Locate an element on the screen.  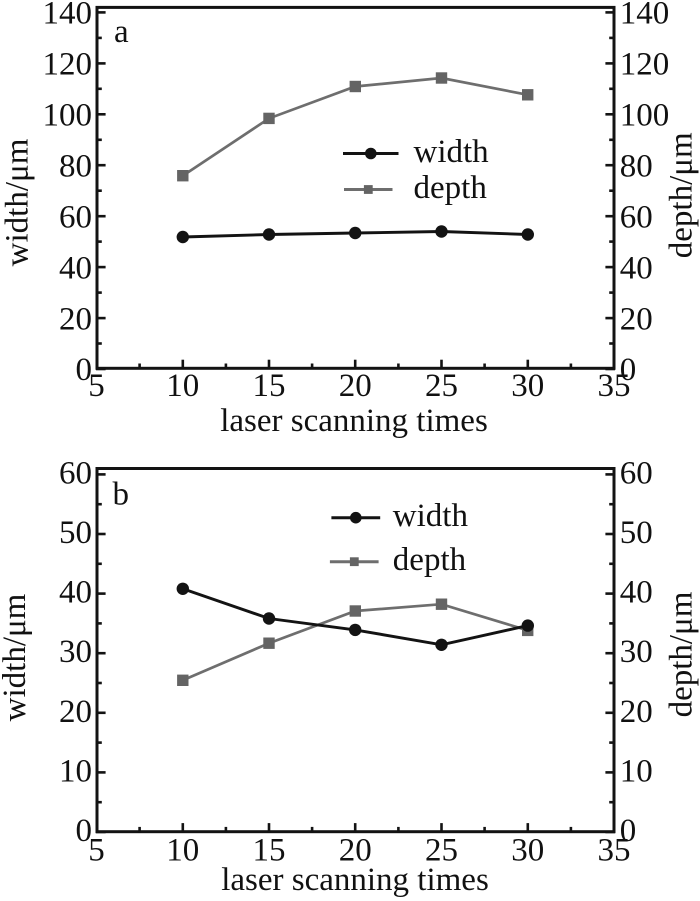
svg-text: a is located at coordinates (121, 32).